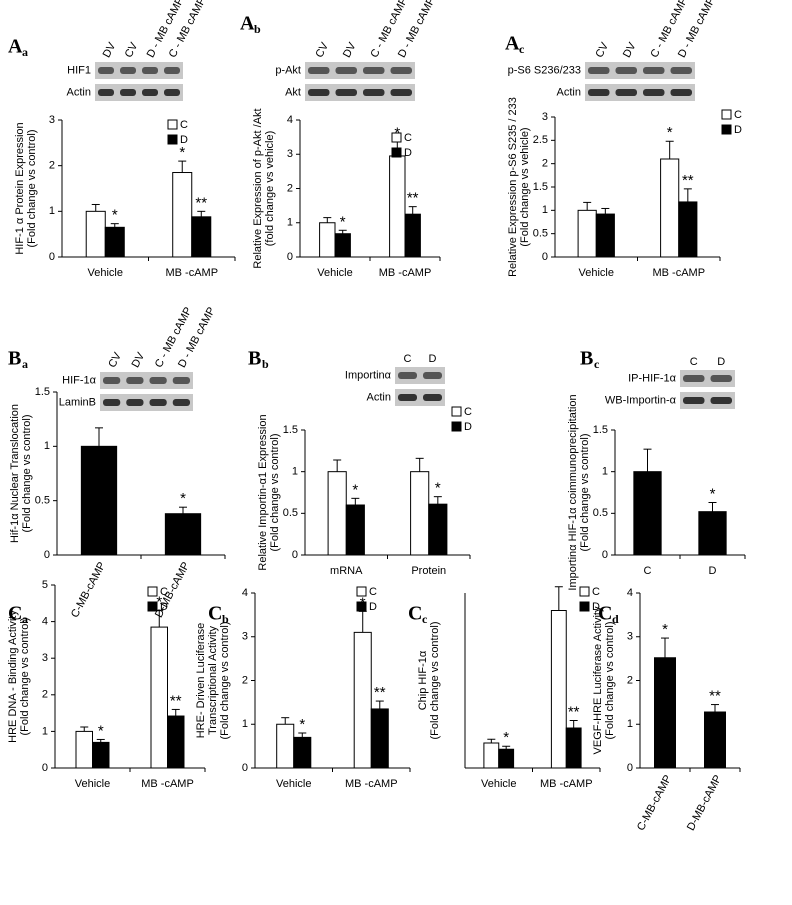  What do you see at coordinates (79, 380) in the screenshot?
I see `band-label: HIF-1α` at bounding box center [79, 380].